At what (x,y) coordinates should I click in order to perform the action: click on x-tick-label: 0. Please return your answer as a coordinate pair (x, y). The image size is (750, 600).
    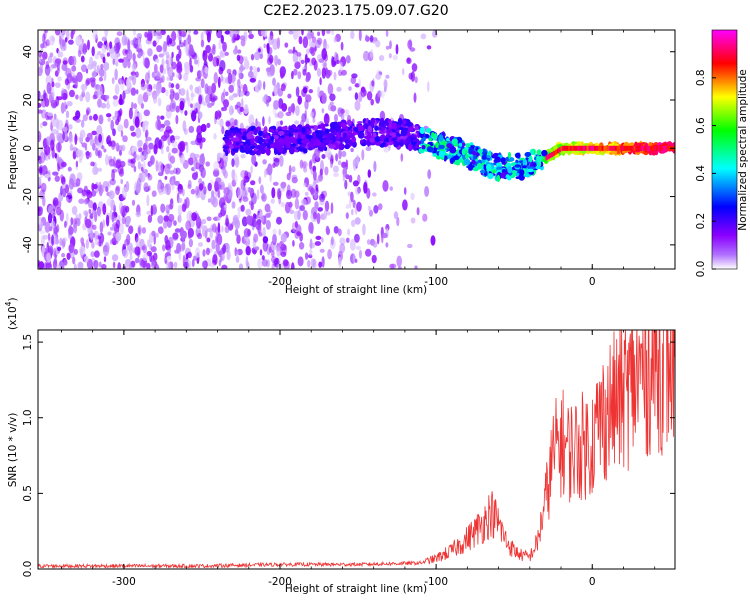
    Looking at the image, I should click on (592, 282).